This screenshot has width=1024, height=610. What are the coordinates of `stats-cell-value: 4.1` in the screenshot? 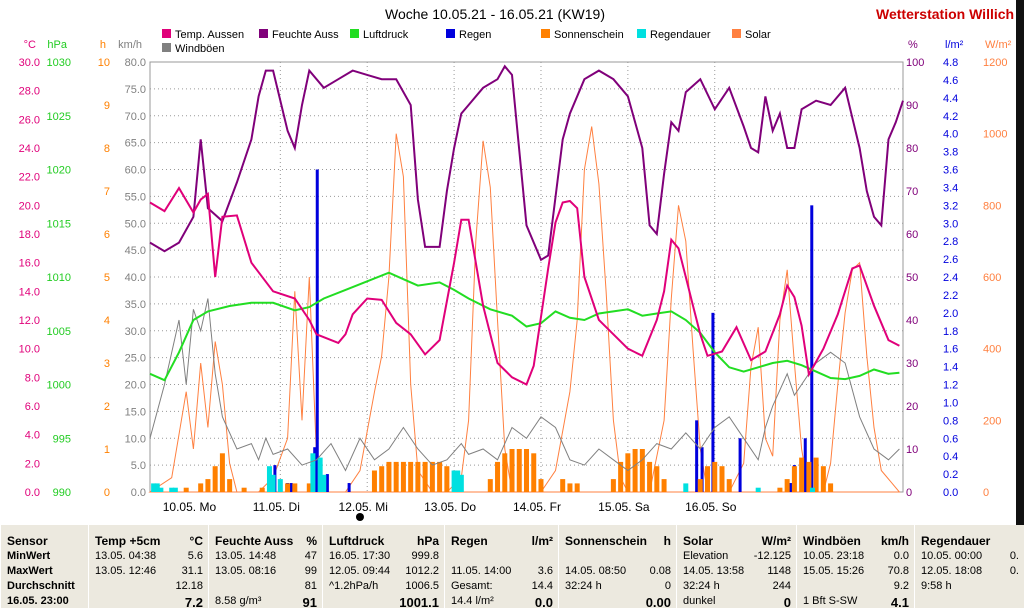 It's located at (899, 602).